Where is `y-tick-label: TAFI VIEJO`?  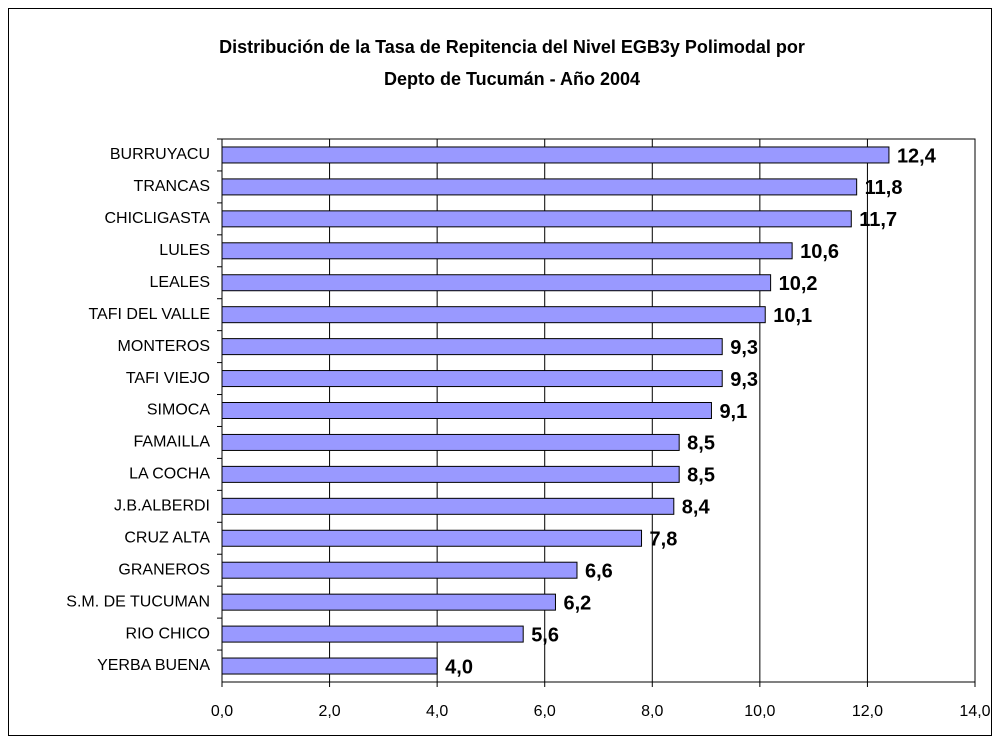
y-tick-label: TAFI VIEJO is located at coordinates (168, 378).